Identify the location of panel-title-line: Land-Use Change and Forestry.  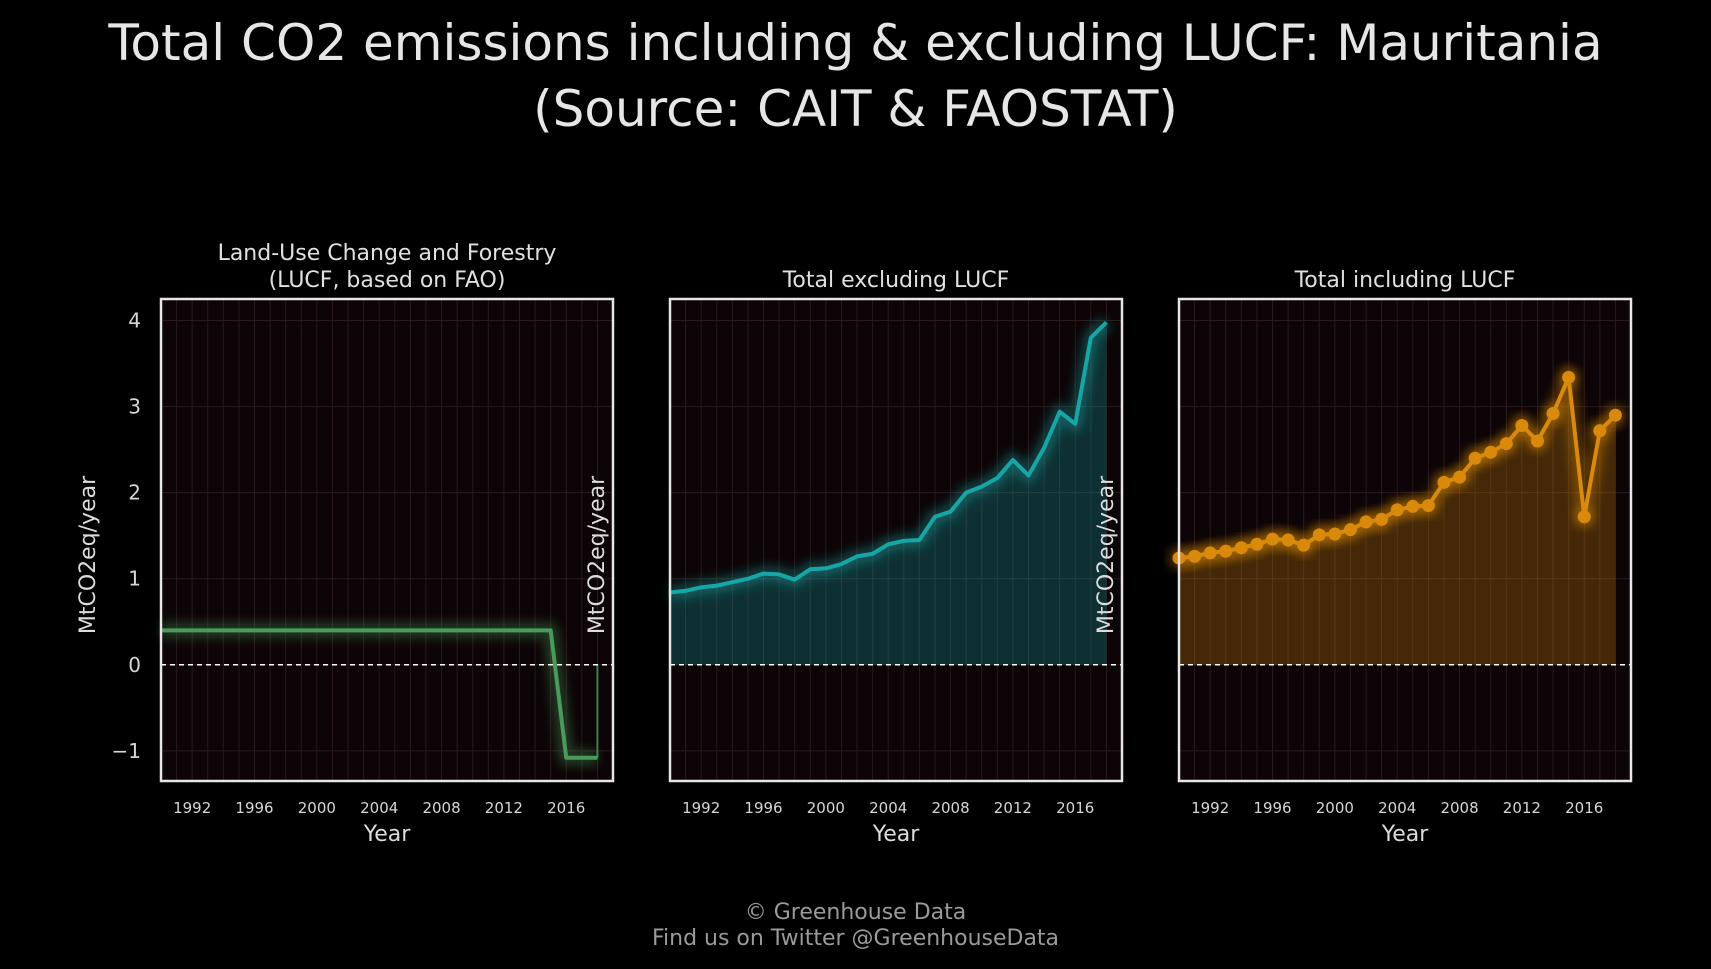
(387, 253).